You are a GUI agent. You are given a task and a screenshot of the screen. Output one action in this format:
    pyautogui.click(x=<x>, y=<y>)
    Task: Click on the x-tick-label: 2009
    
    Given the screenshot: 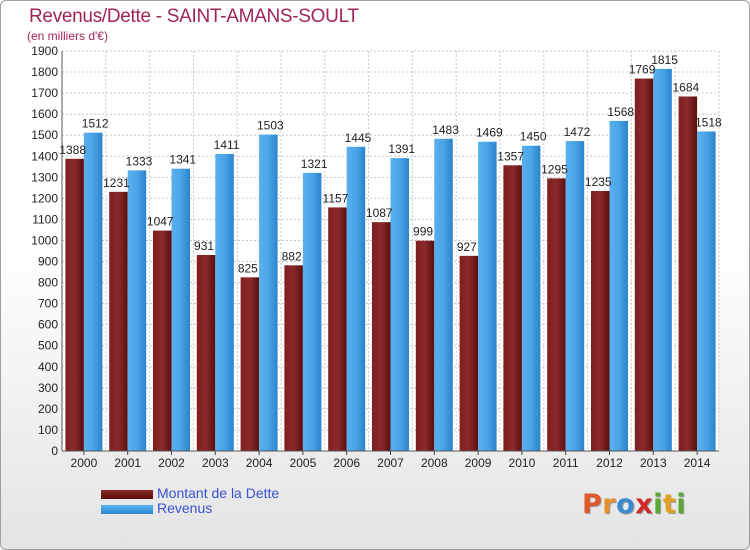 What is the action you would take?
    pyautogui.click(x=478, y=463)
    